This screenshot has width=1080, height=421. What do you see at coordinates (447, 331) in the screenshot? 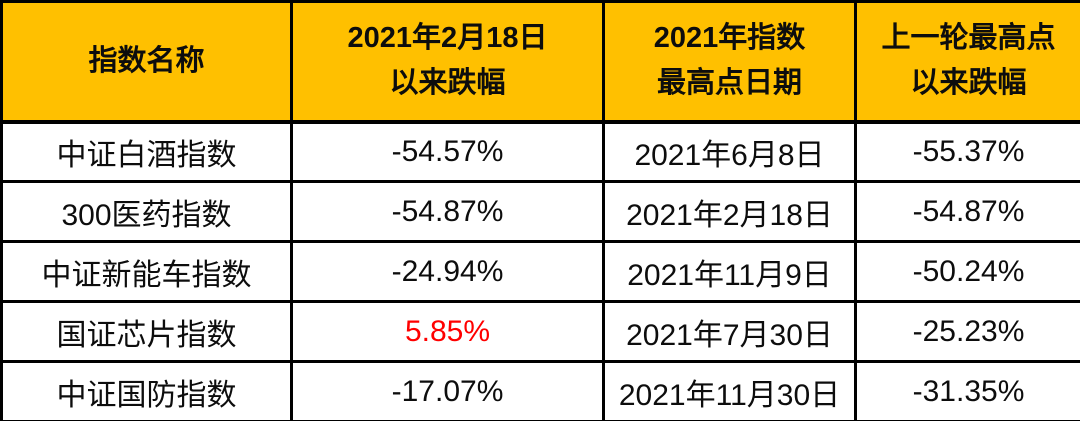
I see `cell-drawdown-since-feb18: 5.85%` at bounding box center [447, 331].